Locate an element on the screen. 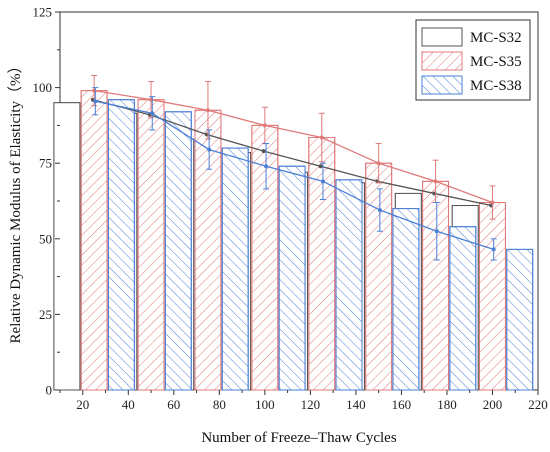 The width and height of the screenshot is (550, 452). x-tick-label: 20 is located at coordinates (82, 404).